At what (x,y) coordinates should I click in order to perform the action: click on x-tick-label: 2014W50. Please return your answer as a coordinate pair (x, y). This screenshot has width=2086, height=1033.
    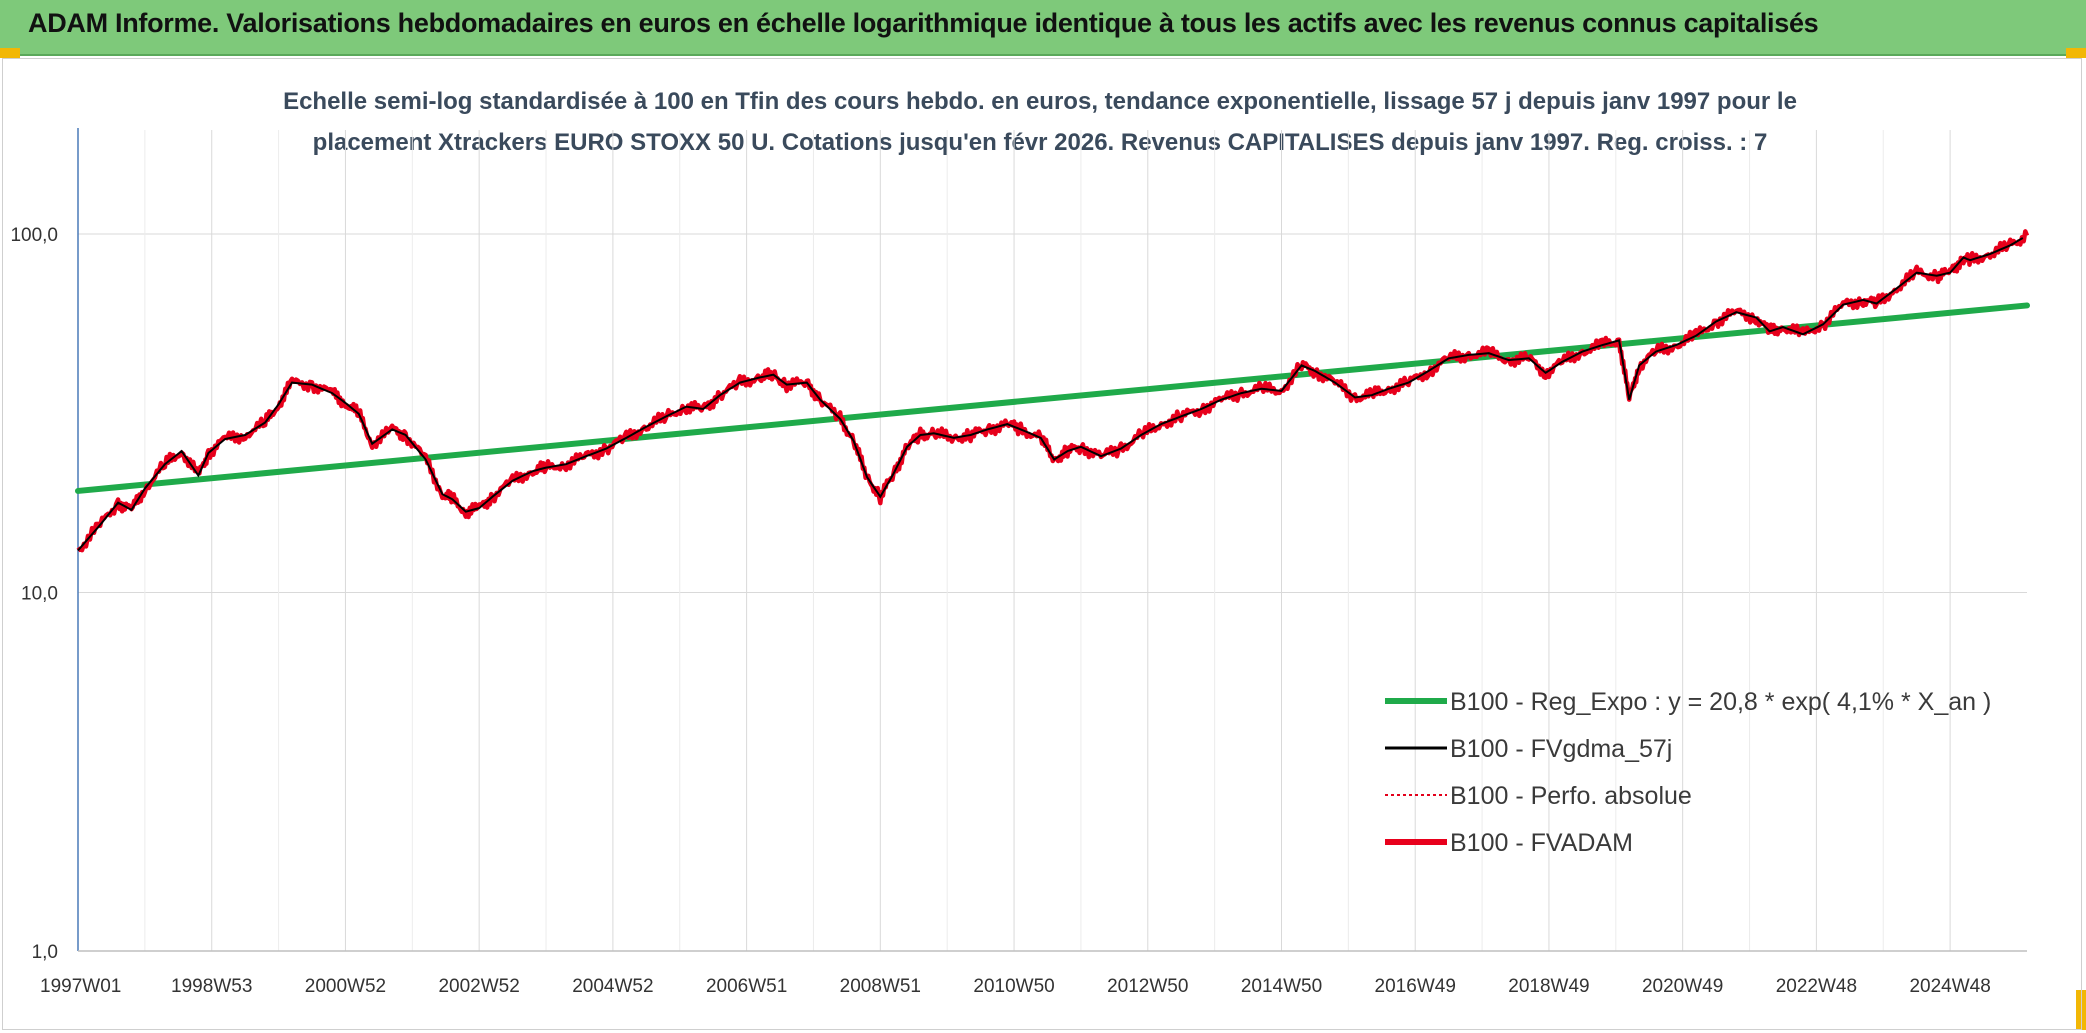
    Looking at the image, I should click on (1281, 986).